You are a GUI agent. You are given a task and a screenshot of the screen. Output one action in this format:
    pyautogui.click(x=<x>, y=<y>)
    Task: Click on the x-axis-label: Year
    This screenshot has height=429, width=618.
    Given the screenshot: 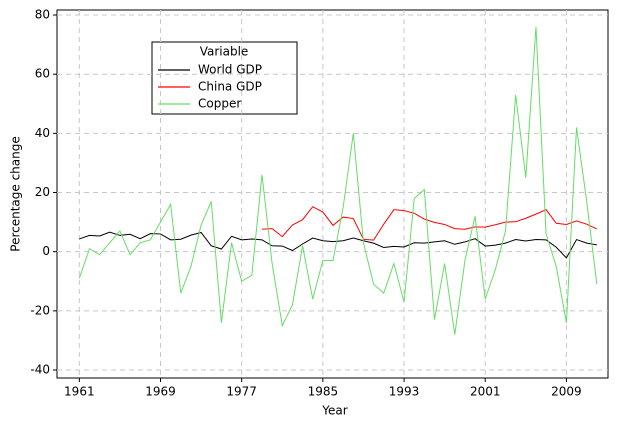 What is the action you would take?
    pyautogui.click(x=334, y=411)
    